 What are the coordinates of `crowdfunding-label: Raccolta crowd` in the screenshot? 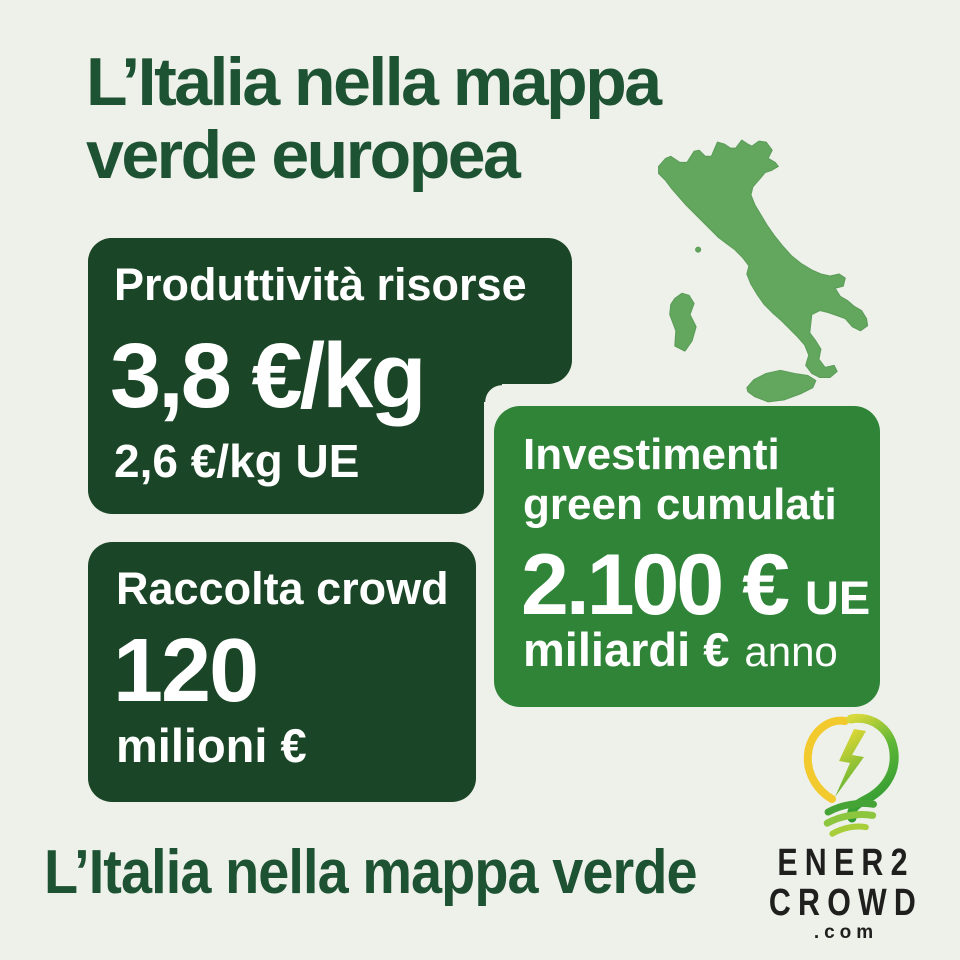 It's located at (282, 588).